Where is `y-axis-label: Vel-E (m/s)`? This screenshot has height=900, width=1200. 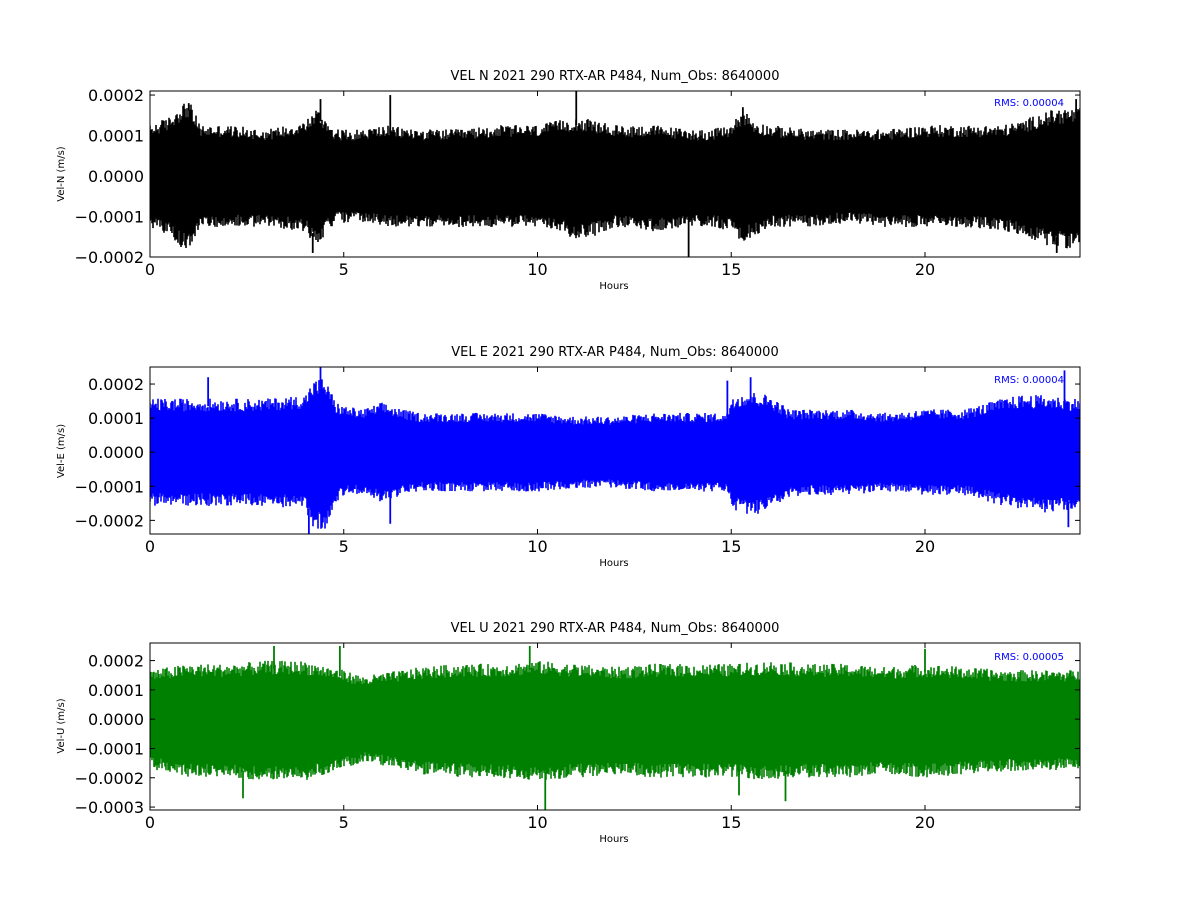 y-axis-label: Vel-E (m/s) is located at coordinates (61, 451).